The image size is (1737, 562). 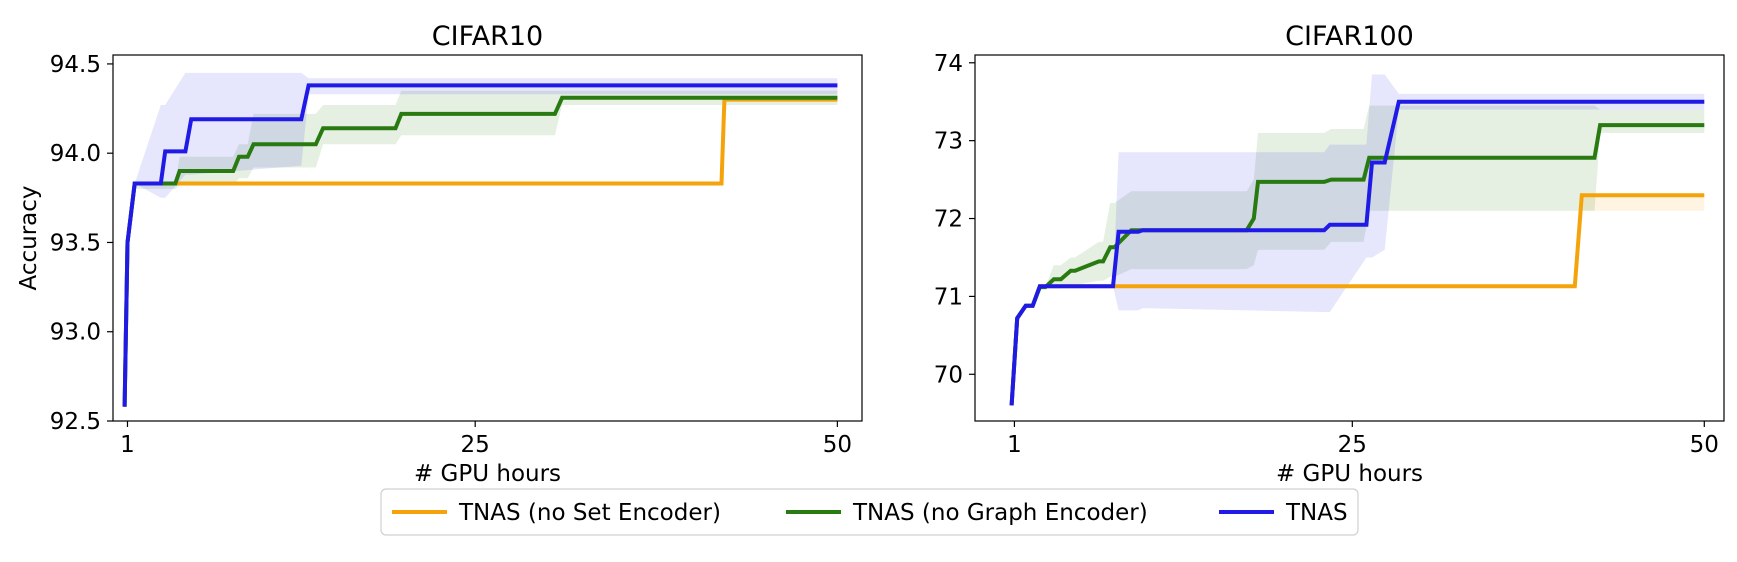 What do you see at coordinates (75, 65) in the screenshot?
I see `y-tick-label: 94.5` at bounding box center [75, 65].